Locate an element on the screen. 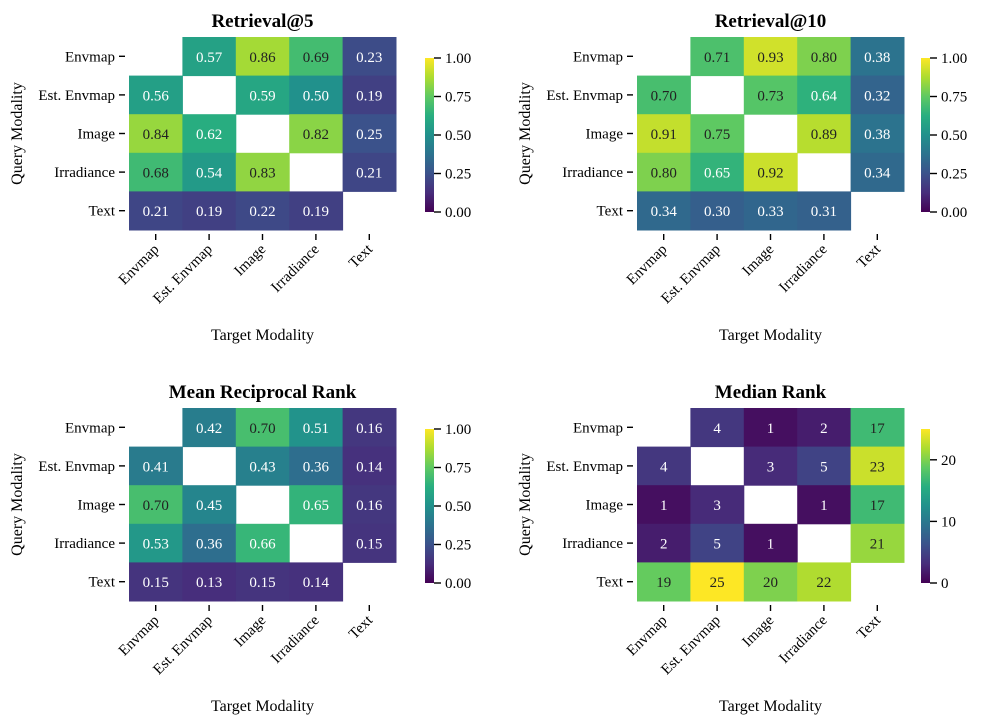  cell-label: 0.30 is located at coordinates (717, 212).